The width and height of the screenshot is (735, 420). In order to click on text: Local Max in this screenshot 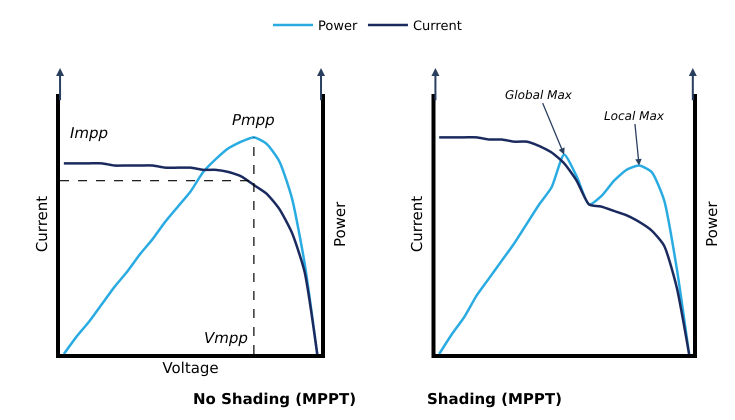, I will do `click(634, 116)`.